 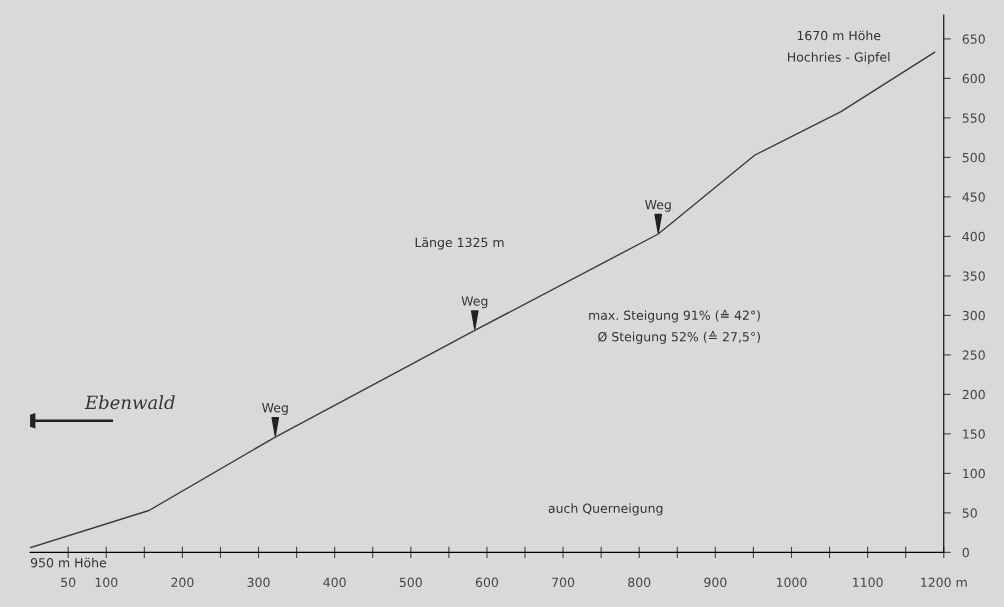 What do you see at coordinates (868, 582) in the screenshot?
I see `x-tick-label: 1100` at bounding box center [868, 582].